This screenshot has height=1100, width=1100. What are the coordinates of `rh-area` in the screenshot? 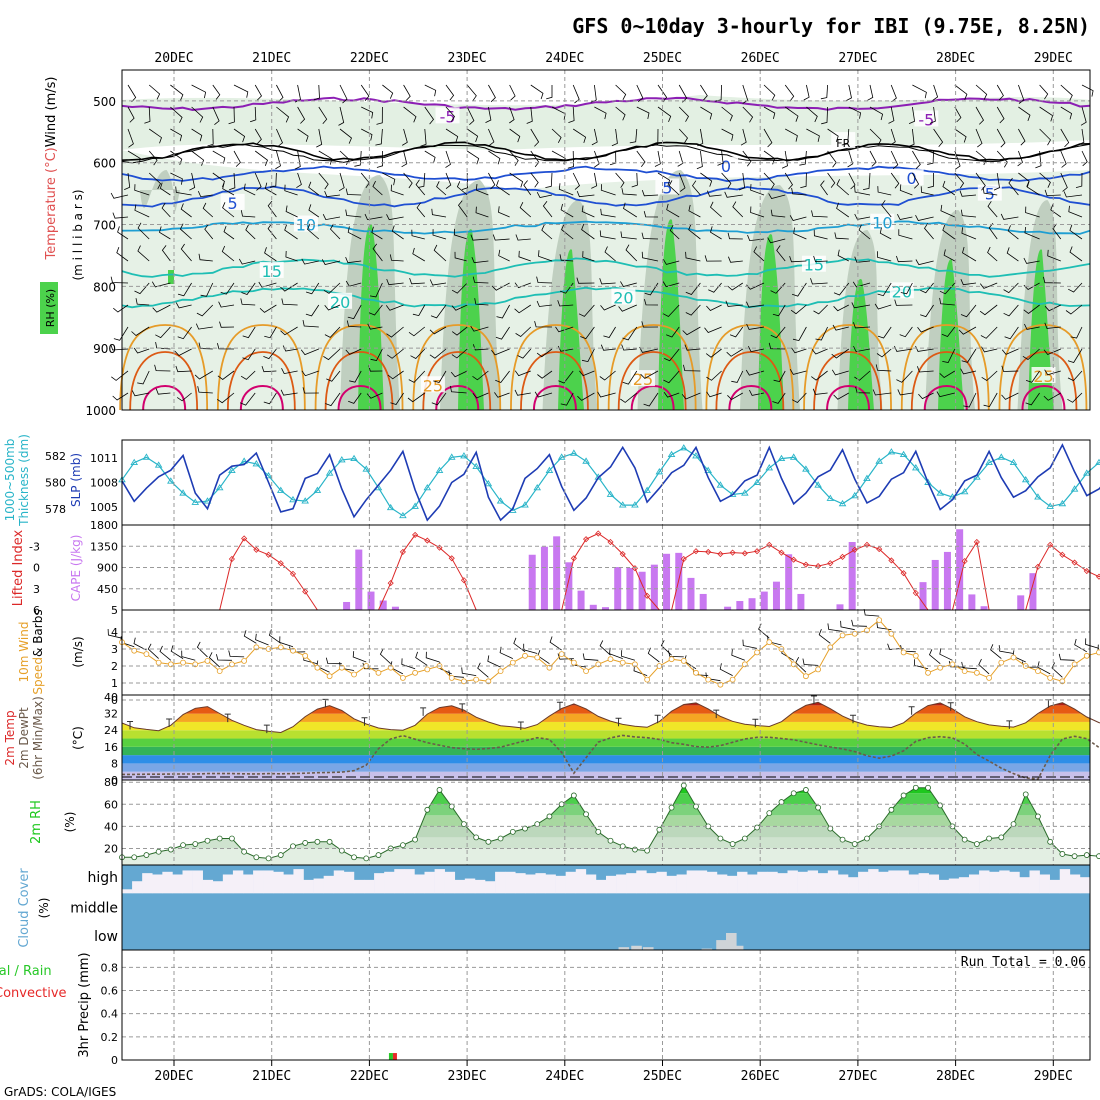 It's located at (671, 314).